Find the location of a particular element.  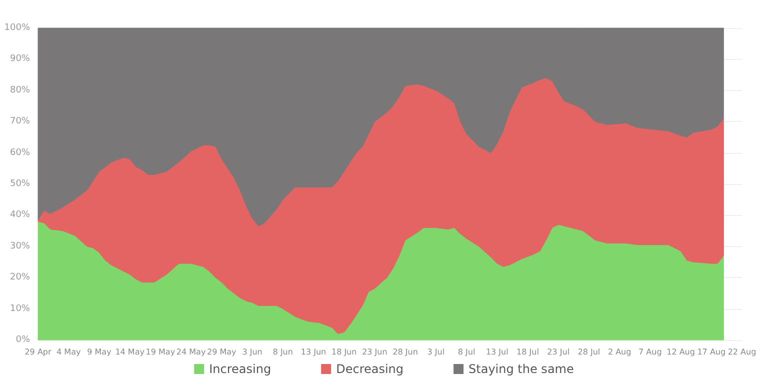

legend-label: Increasing is located at coordinates (240, 369).